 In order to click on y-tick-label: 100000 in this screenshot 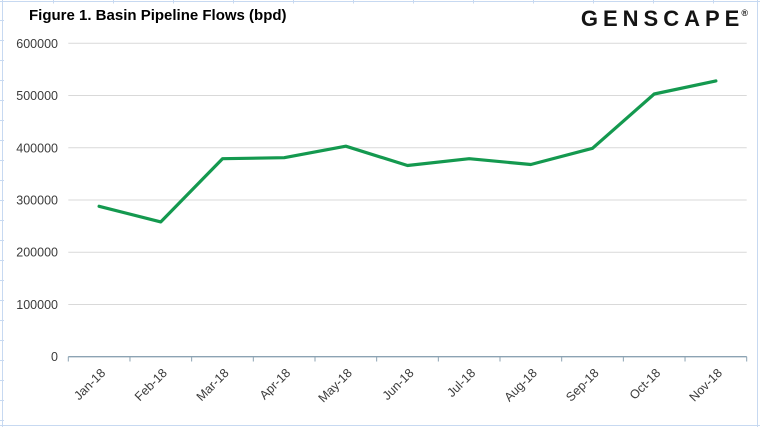, I will do `click(37, 305)`.